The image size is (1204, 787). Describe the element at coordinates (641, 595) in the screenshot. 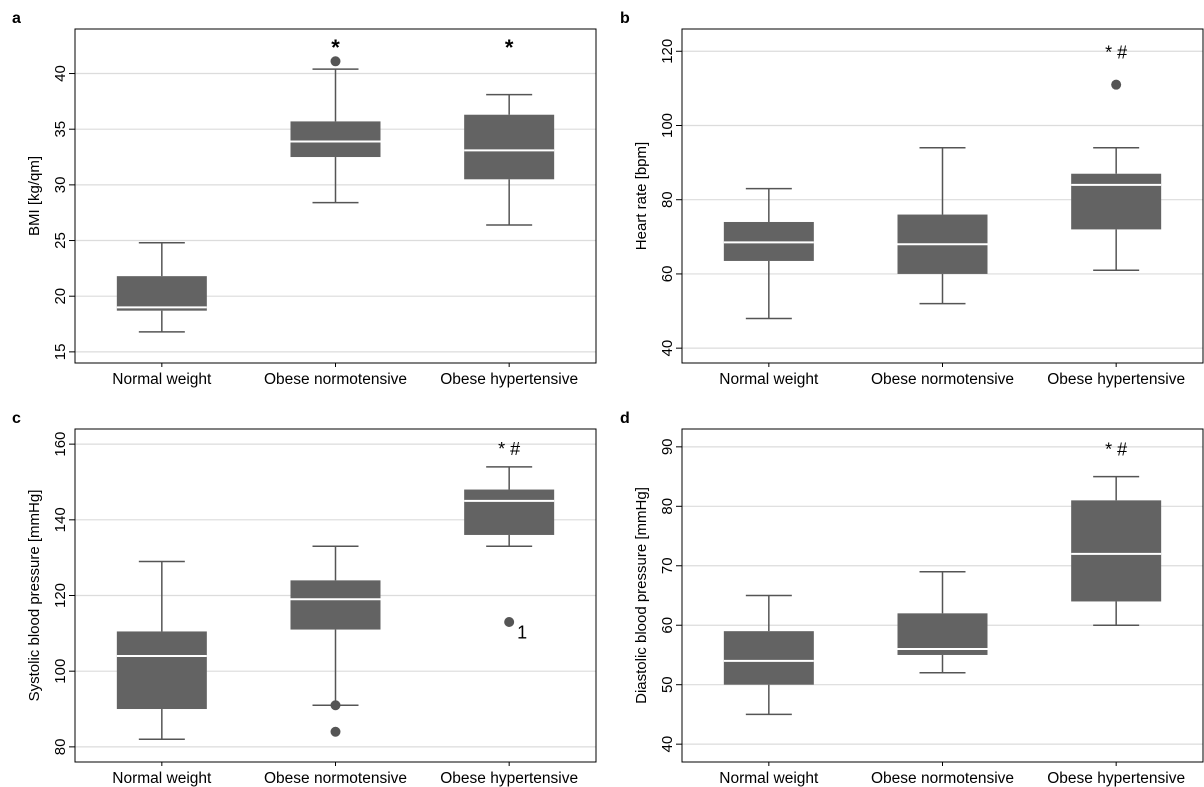

I see `y-axis-label: Diastolic blood pressure [mmHg]` at that location.